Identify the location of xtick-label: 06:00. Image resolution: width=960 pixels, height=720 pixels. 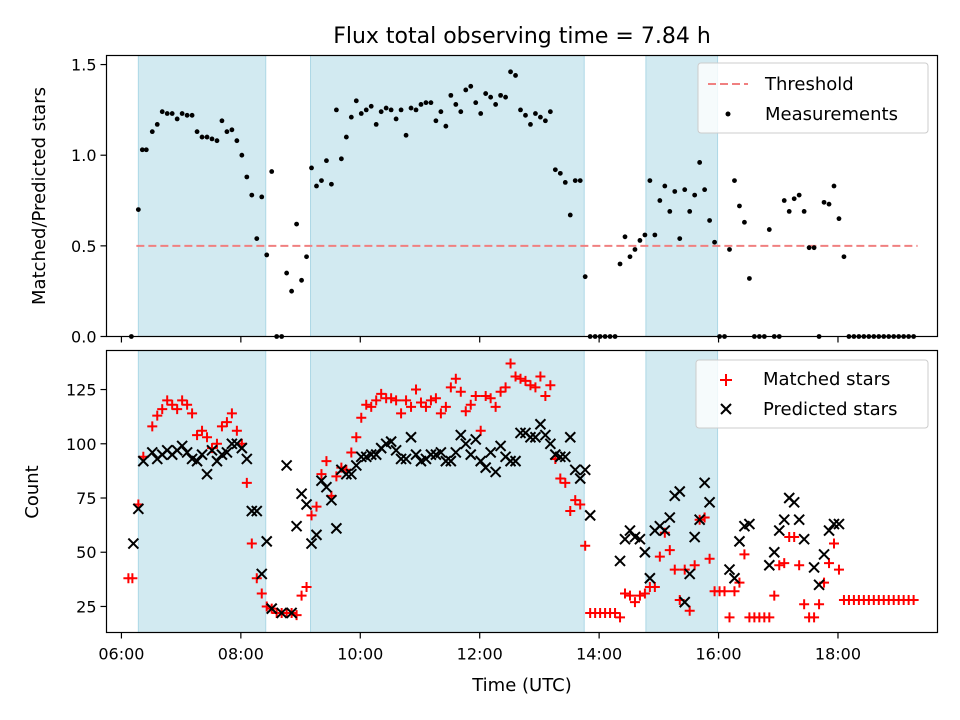
(121, 654).